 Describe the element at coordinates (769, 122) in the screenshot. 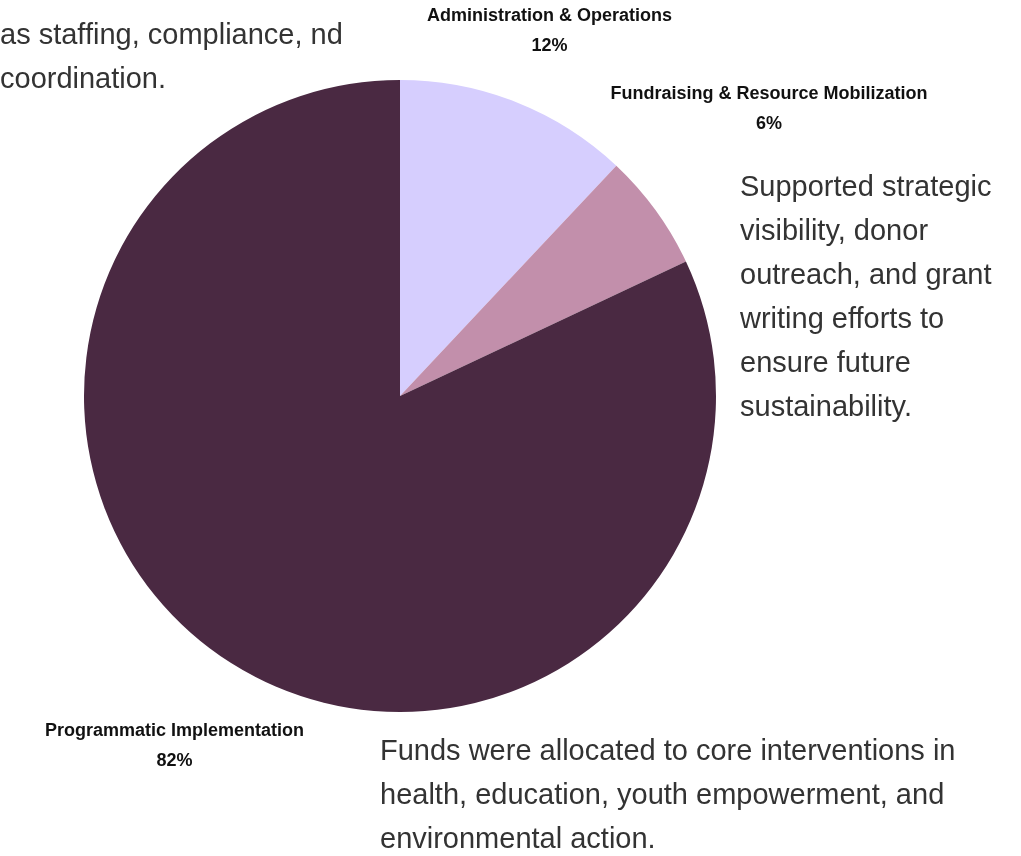

I see `data-label: 6%` at that location.